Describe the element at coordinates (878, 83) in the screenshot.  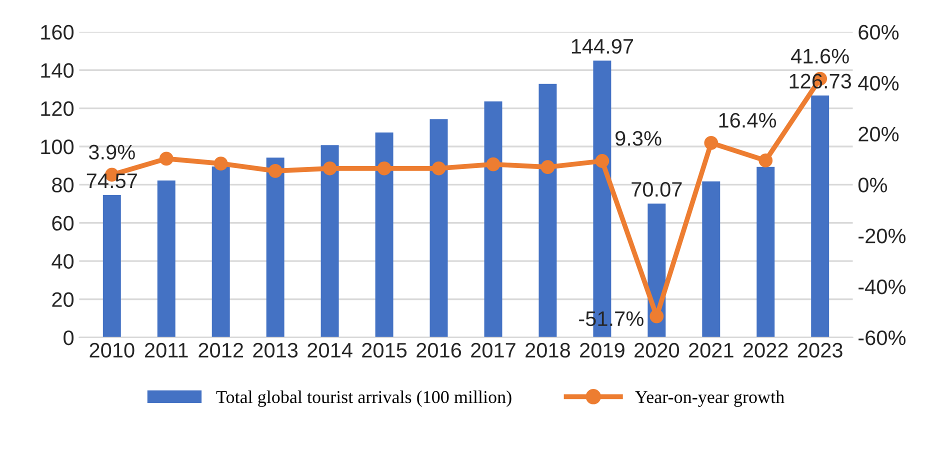
I see `y2-tick-label: 40%` at that location.